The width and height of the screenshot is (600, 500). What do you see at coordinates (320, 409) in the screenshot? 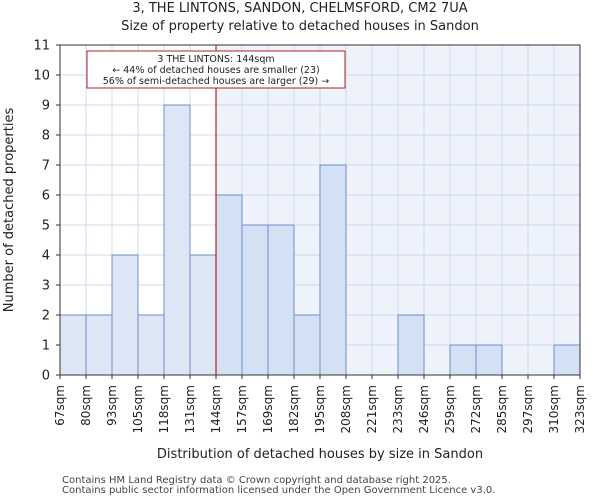
I see `x-tick-label: 195sqm` at bounding box center [320, 409].